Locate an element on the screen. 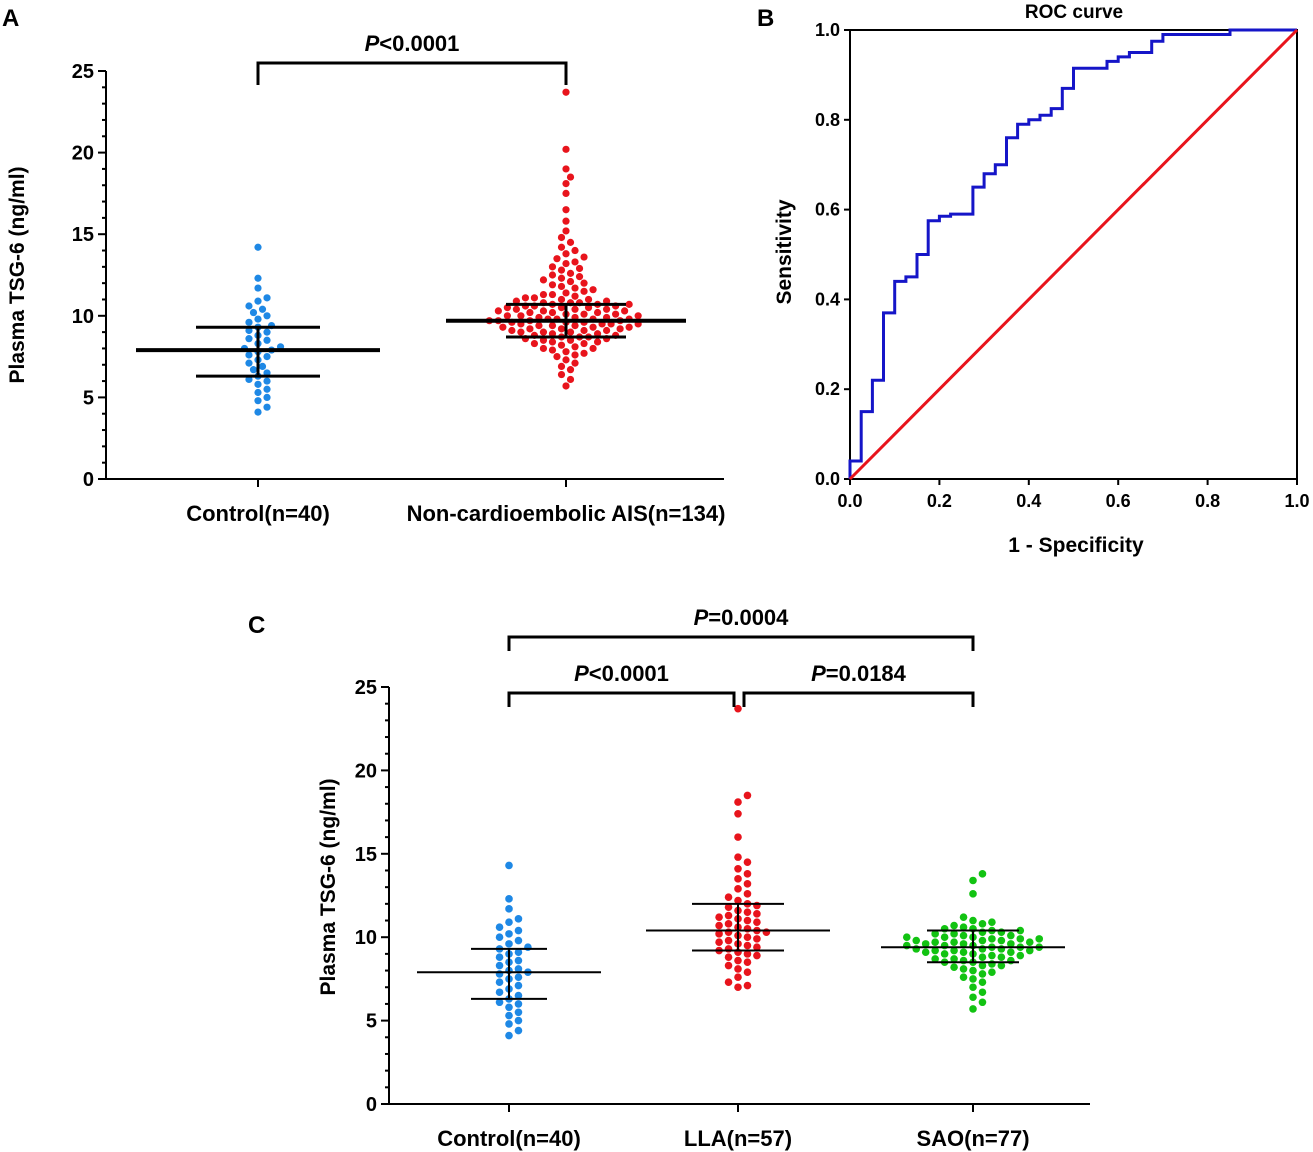 This screenshot has width=1313, height=1152. a-x-tick-label: Non-cardioembolic AIS(n=134) is located at coordinates (566, 513).